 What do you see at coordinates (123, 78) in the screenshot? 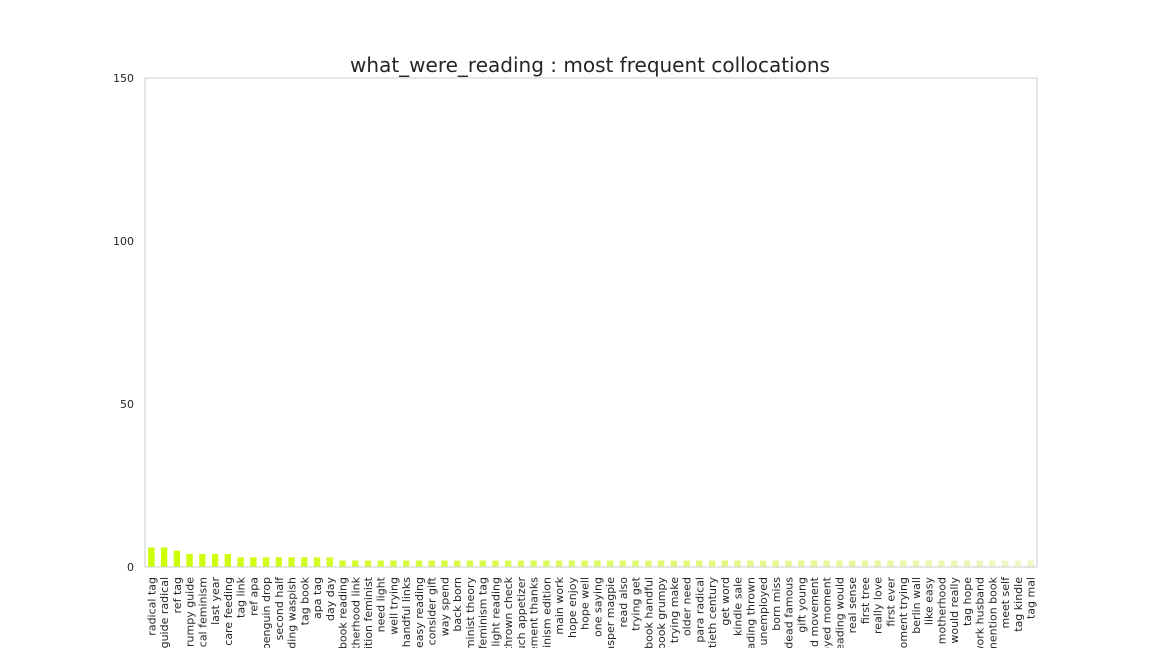
I see `y-tick-label: 150` at bounding box center [123, 78].